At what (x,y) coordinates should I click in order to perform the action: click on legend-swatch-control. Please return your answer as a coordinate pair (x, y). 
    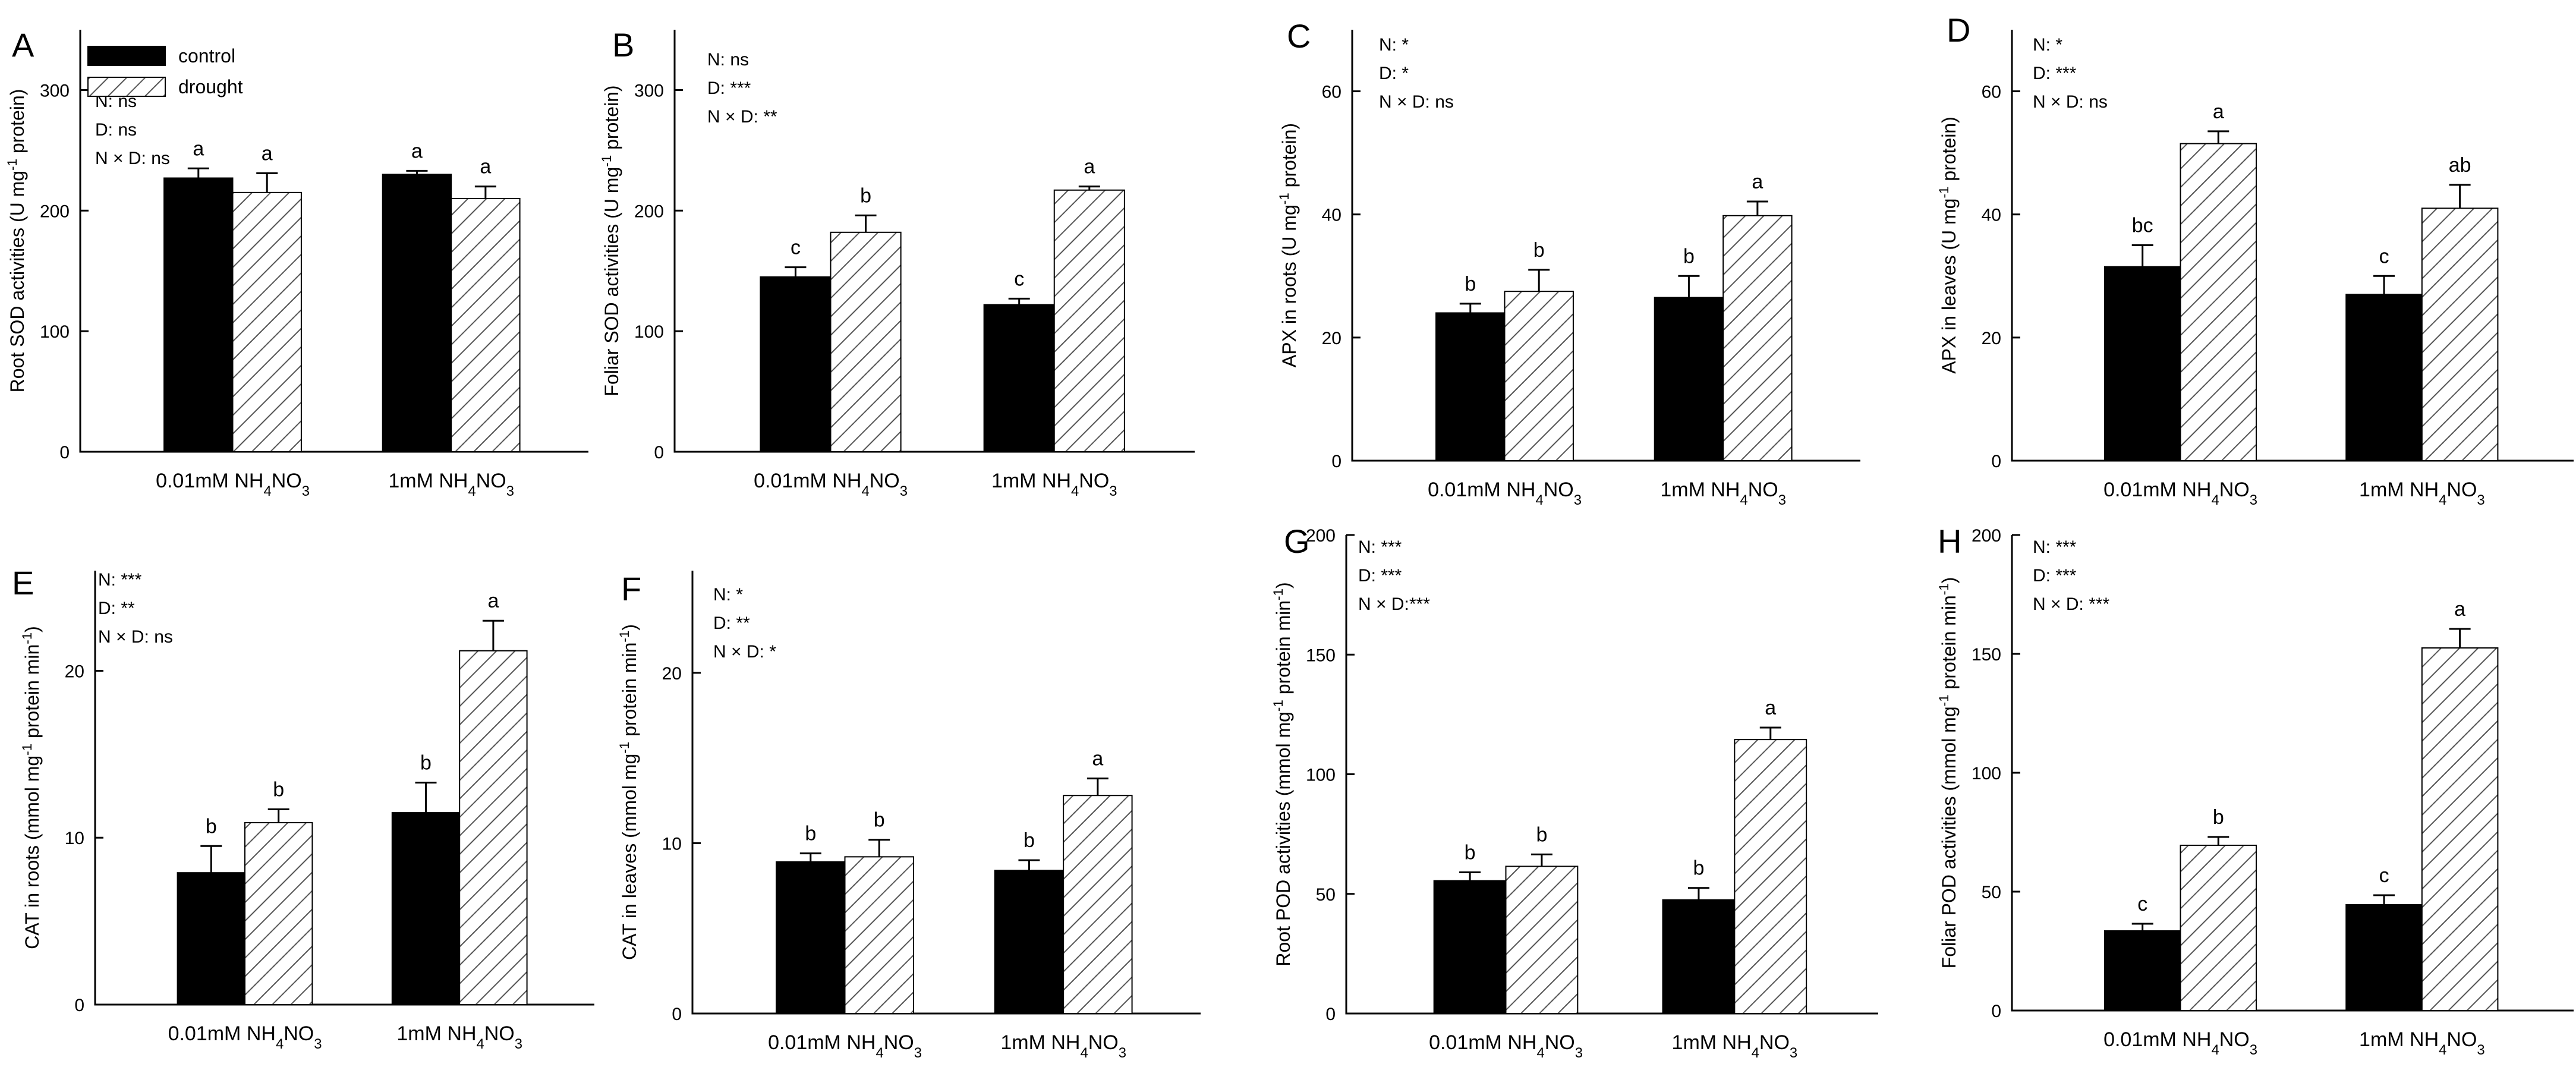
    Looking at the image, I should click on (126, 56).